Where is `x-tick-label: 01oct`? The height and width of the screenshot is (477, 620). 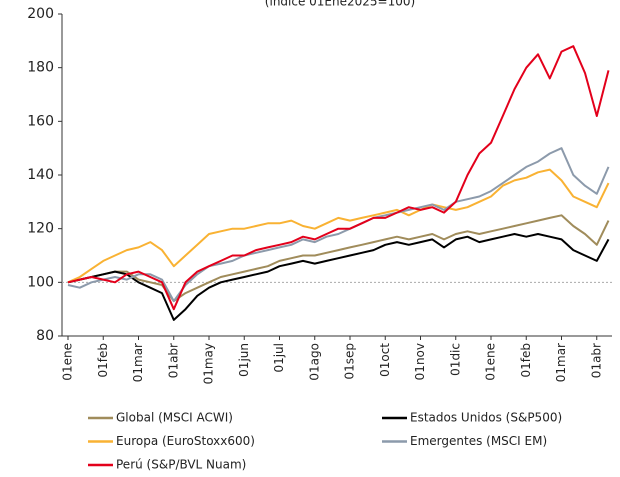 x-tick-label: 01oct is located at coordinates (385, 360).